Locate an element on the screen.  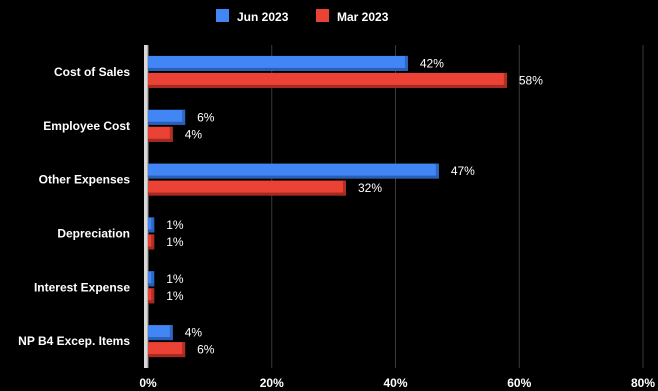
category-label: Depreciation is located at coordinates (93, 233).